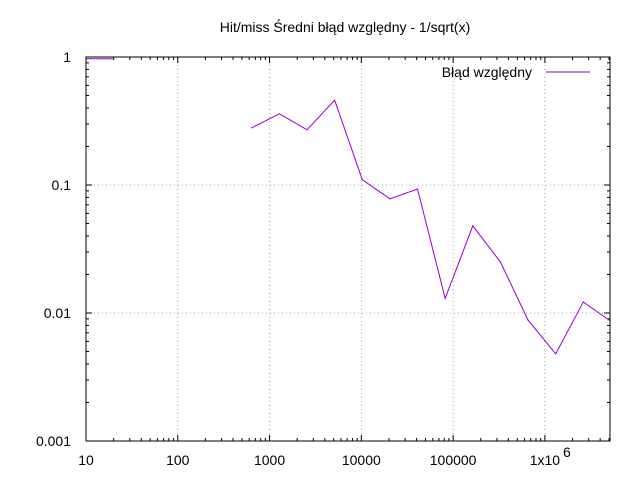  Describe the element at coordinates (487, 72) in the screenshot. I see `legend-label: Błąd względny` at that location.